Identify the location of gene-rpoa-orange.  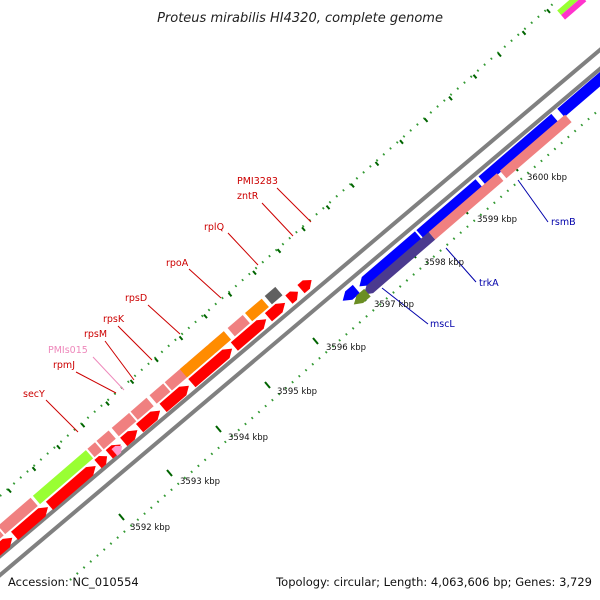
(205, 354).